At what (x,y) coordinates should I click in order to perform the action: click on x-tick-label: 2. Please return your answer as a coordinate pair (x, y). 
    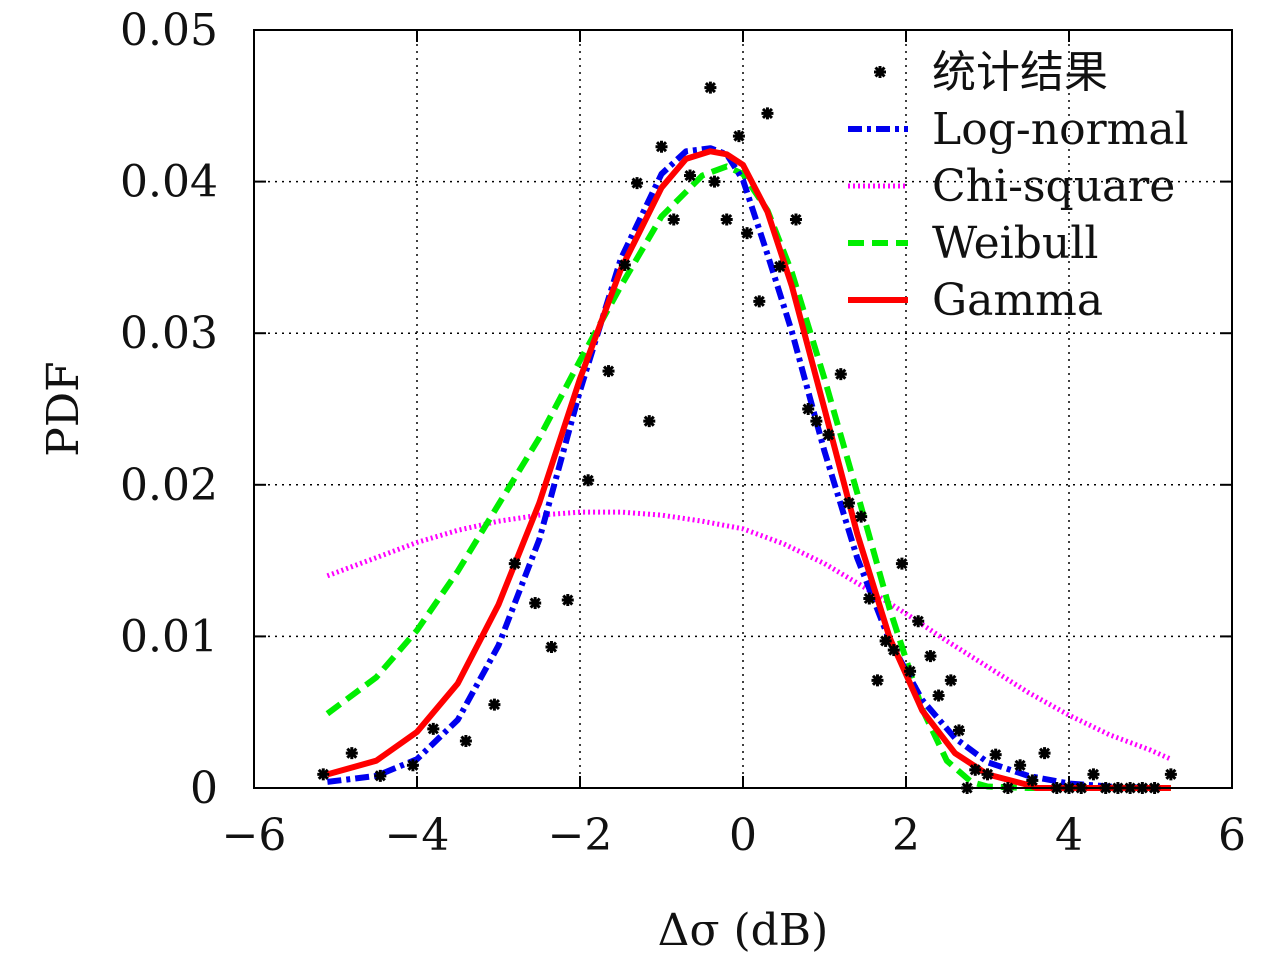
    Looking at the image, I should click on (906, 835).